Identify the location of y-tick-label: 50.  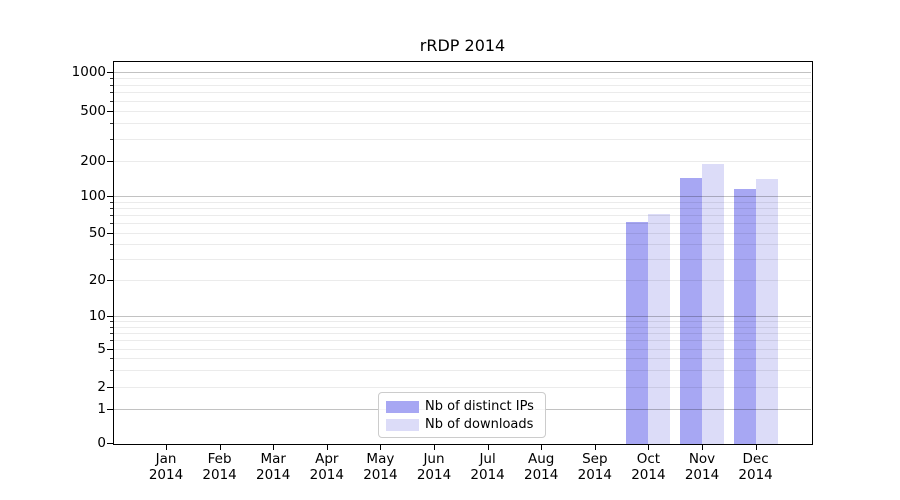
(97, 233).